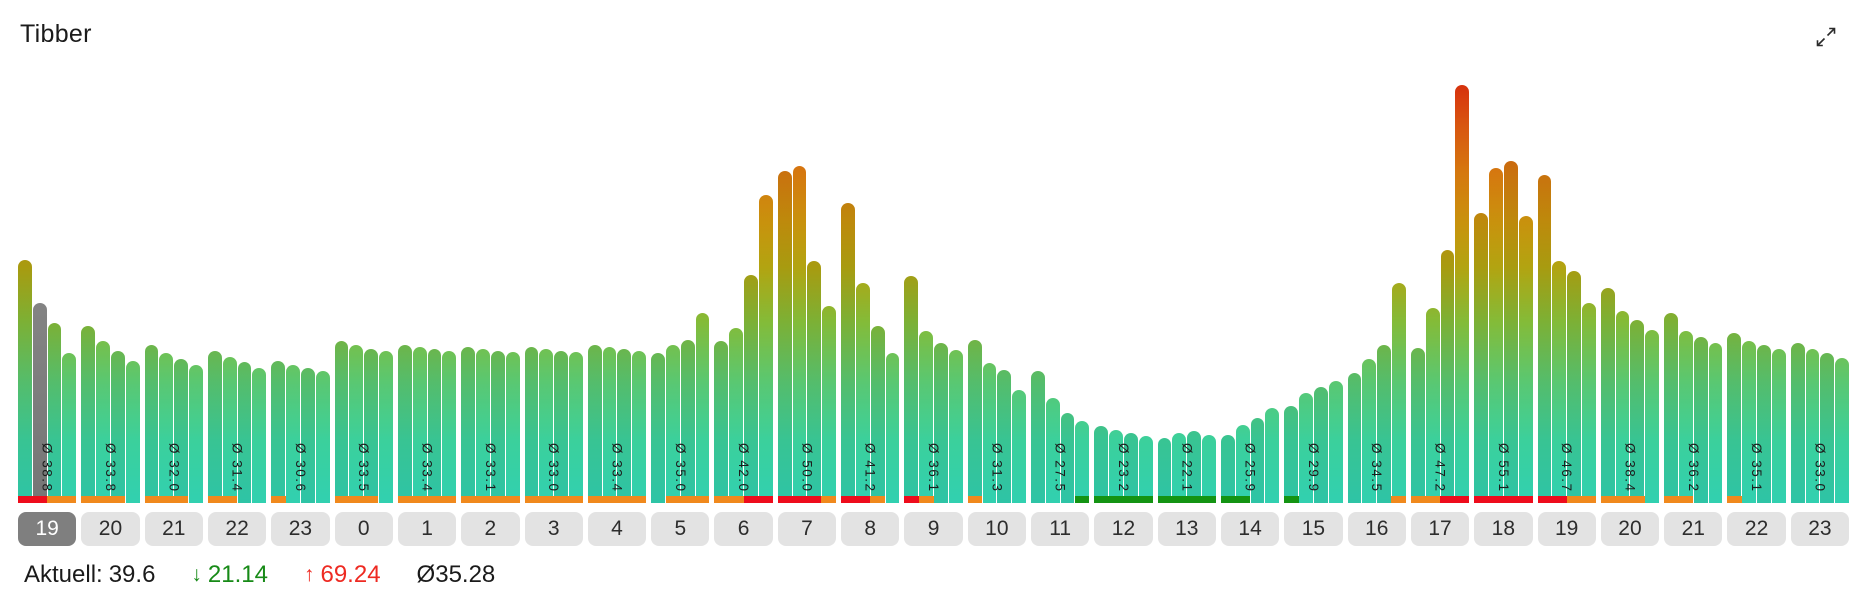  I want to click on hour-chip-17: 17, so click(1440, 529).